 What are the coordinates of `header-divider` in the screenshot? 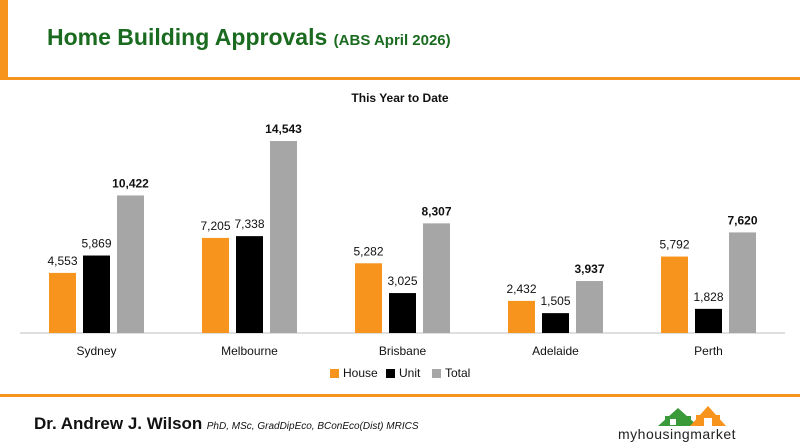 It's located at (400, 78).